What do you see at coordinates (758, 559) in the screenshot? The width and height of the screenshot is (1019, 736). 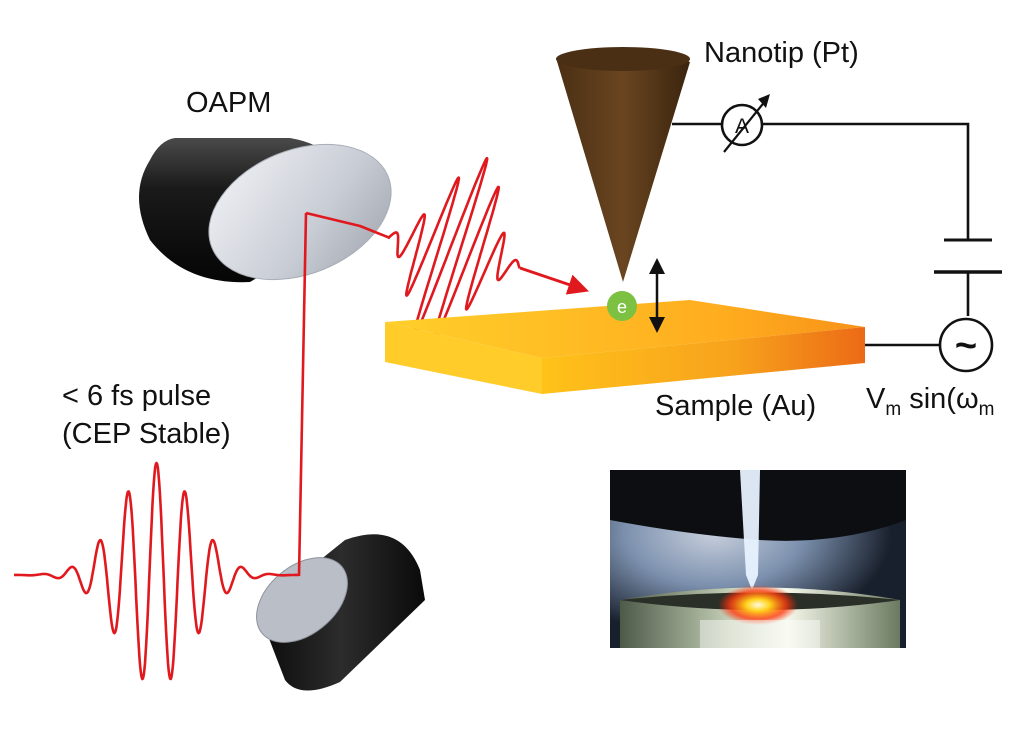 I see `photo-inset` at bounding box center [758, 559].